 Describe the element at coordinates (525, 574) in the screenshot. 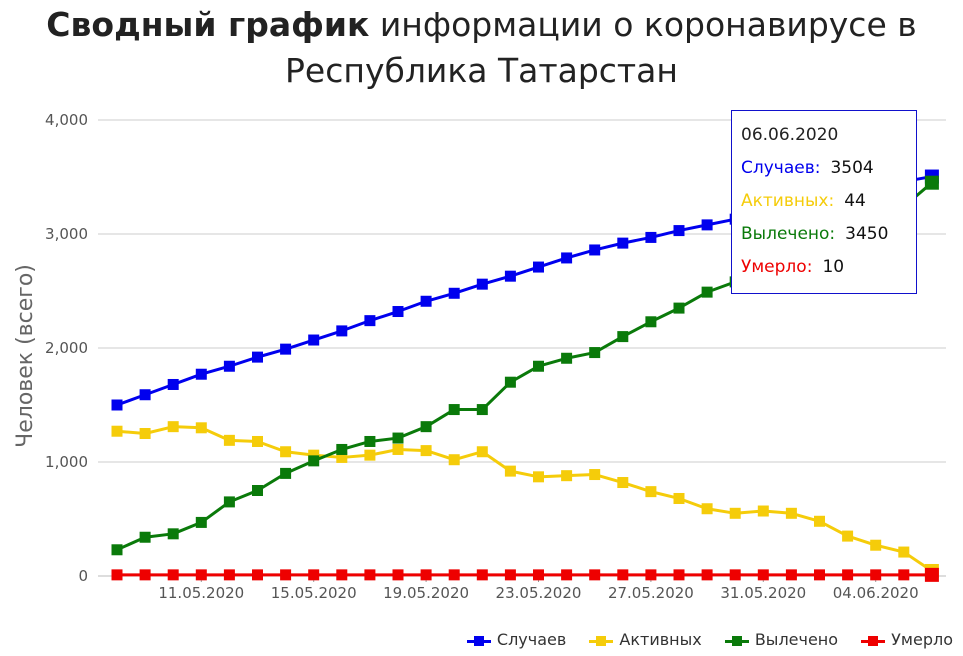

I see `series-deaths` at that location.